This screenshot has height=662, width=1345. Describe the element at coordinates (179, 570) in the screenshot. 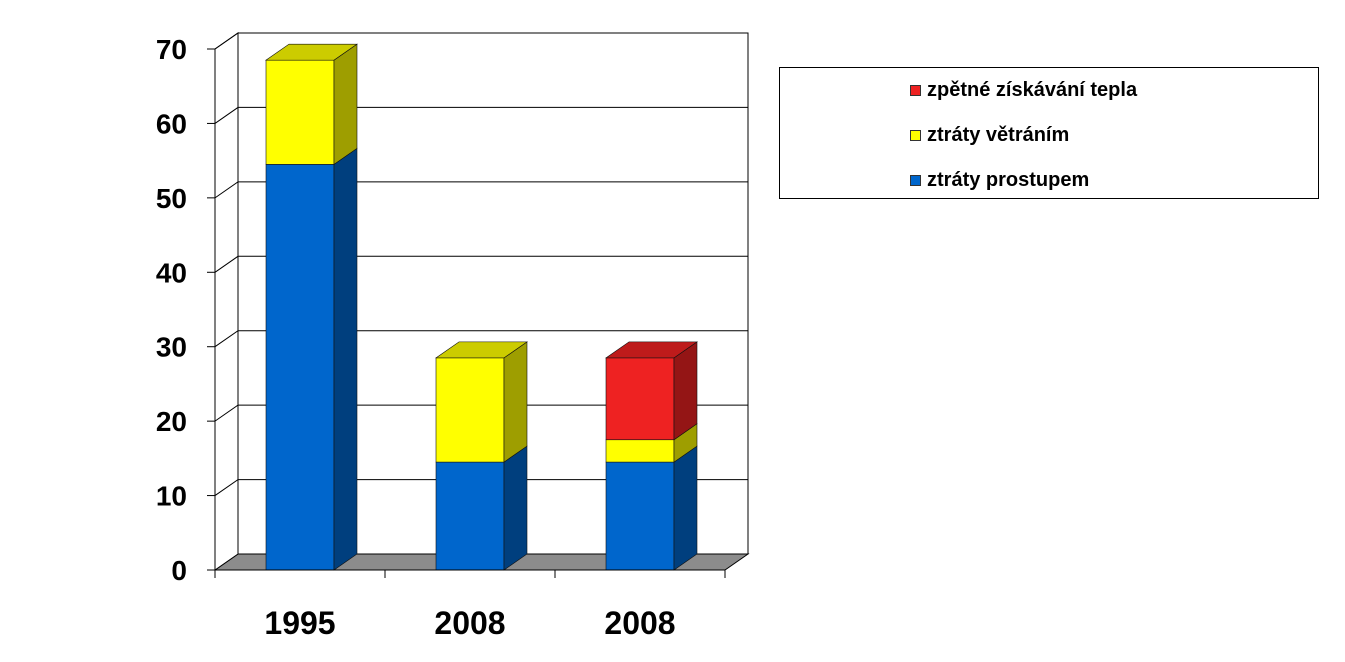

I see `y-tick-label: 0` at that location.